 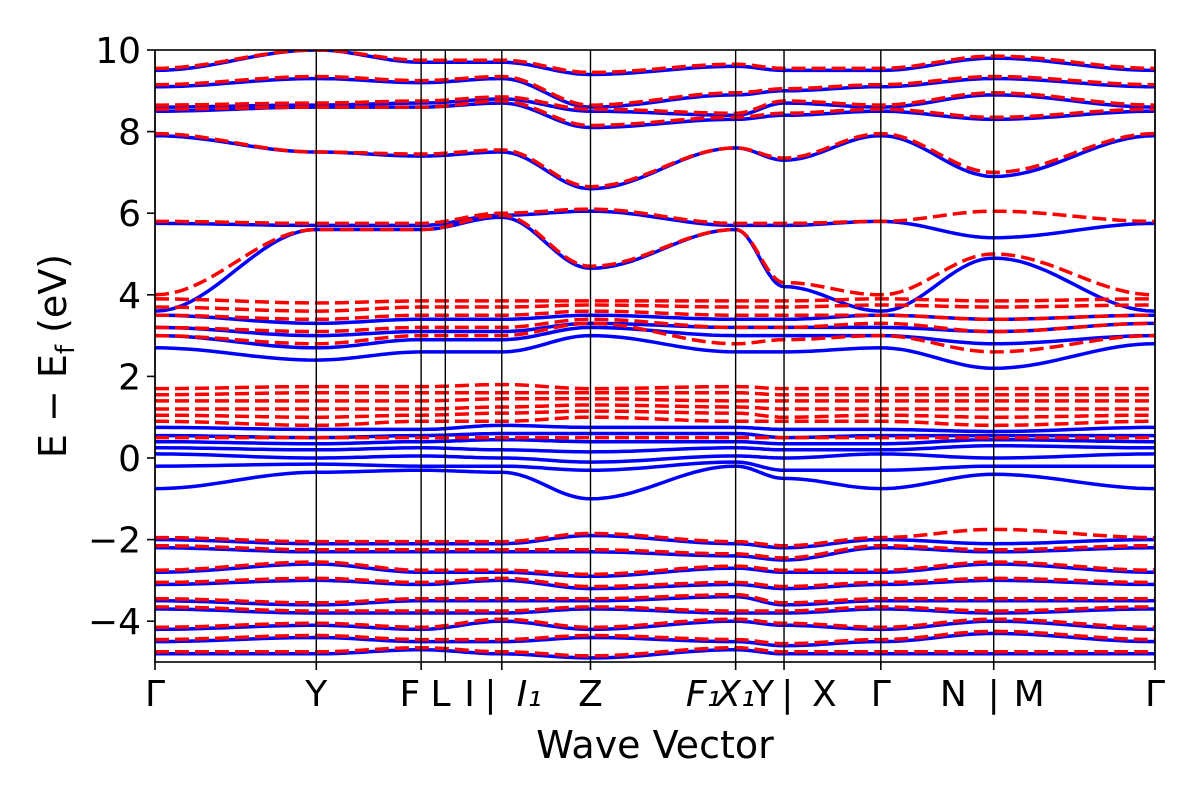 I want to click on y-axis-title-subscript: f, so click(x=66, y=349).